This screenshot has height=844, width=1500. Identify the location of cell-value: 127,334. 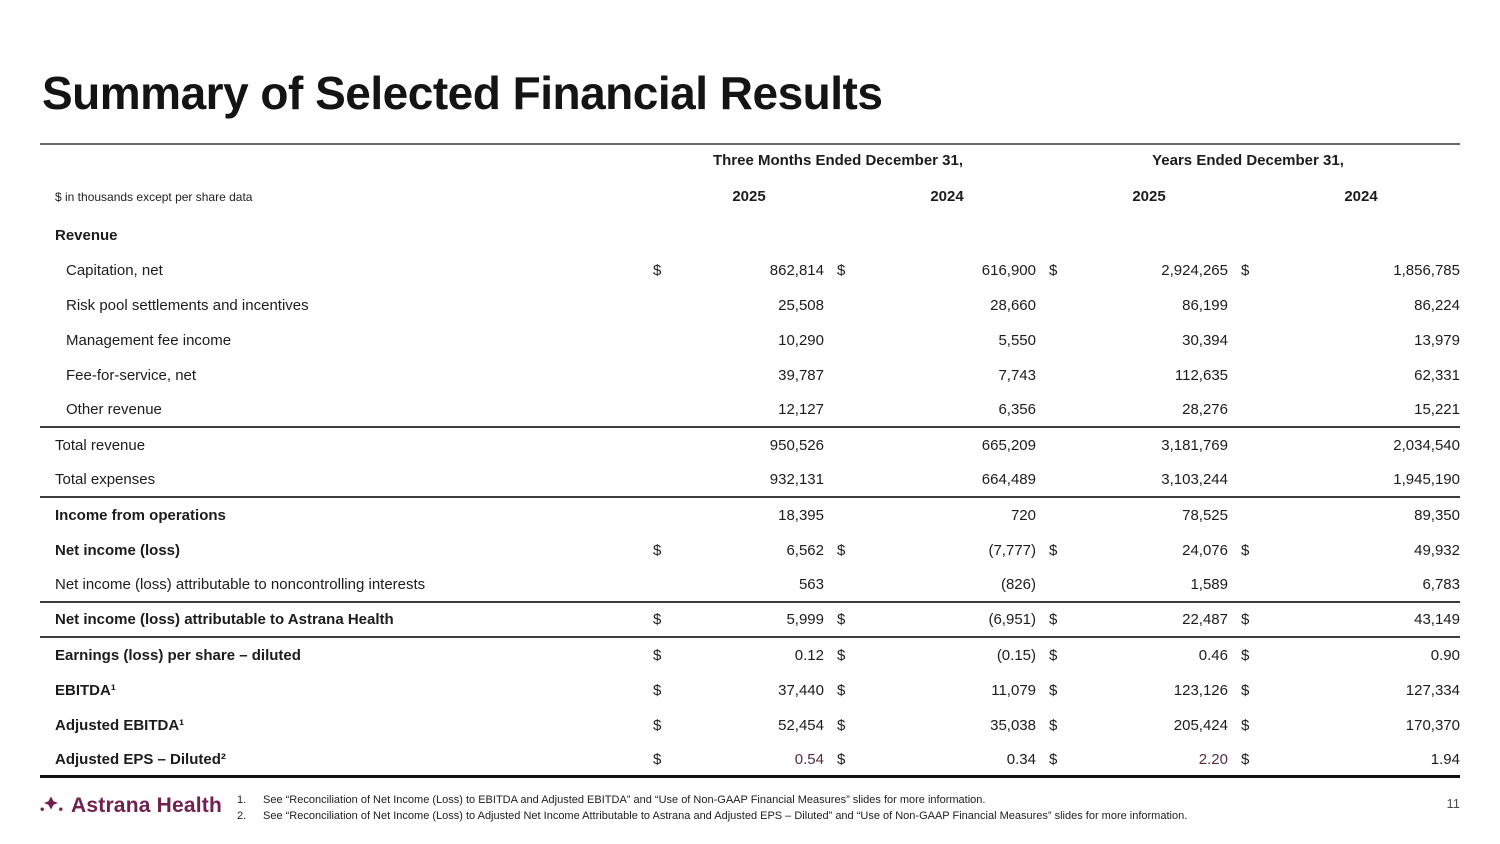
(1432, 690).